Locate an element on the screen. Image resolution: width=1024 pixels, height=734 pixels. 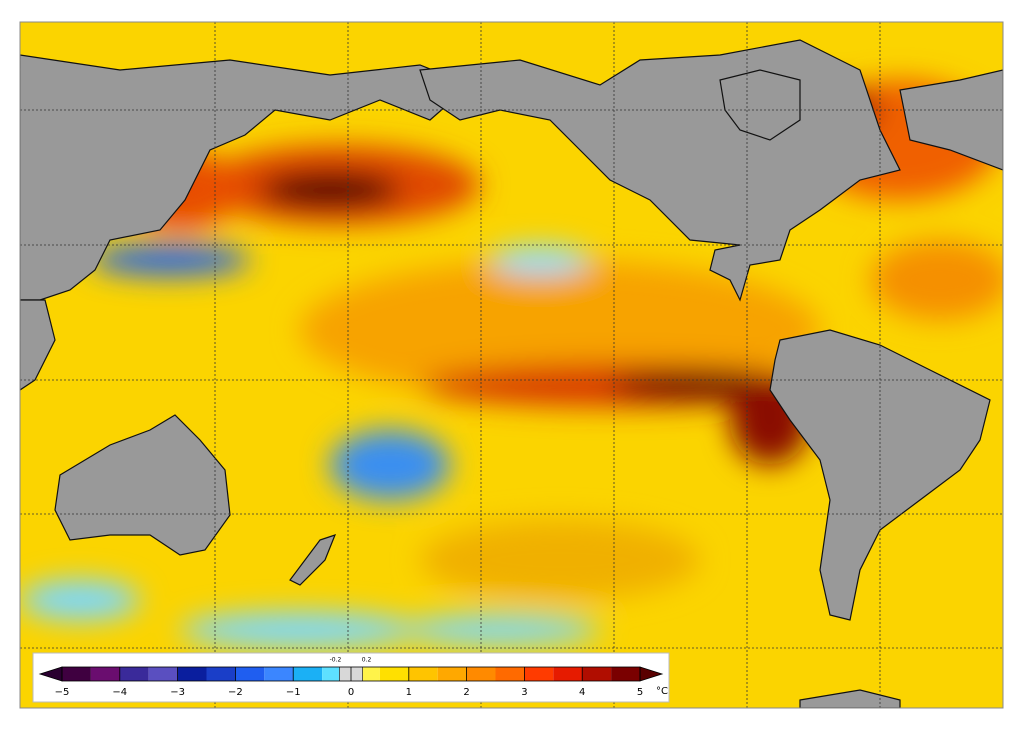
colorbar-tick-label: 3 is located at coordinates (524, 692).